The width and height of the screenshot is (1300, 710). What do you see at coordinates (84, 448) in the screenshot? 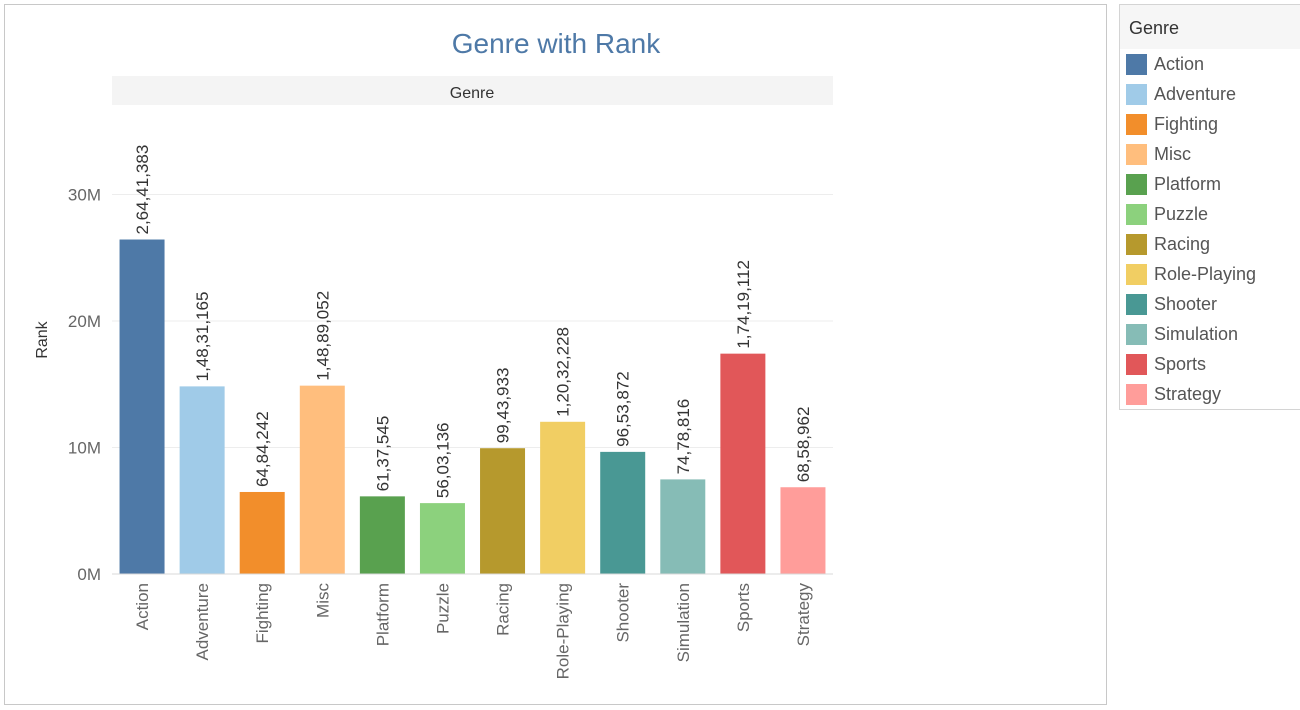
I see `y-tick-label: 10M` at bounding box center [84, 448].